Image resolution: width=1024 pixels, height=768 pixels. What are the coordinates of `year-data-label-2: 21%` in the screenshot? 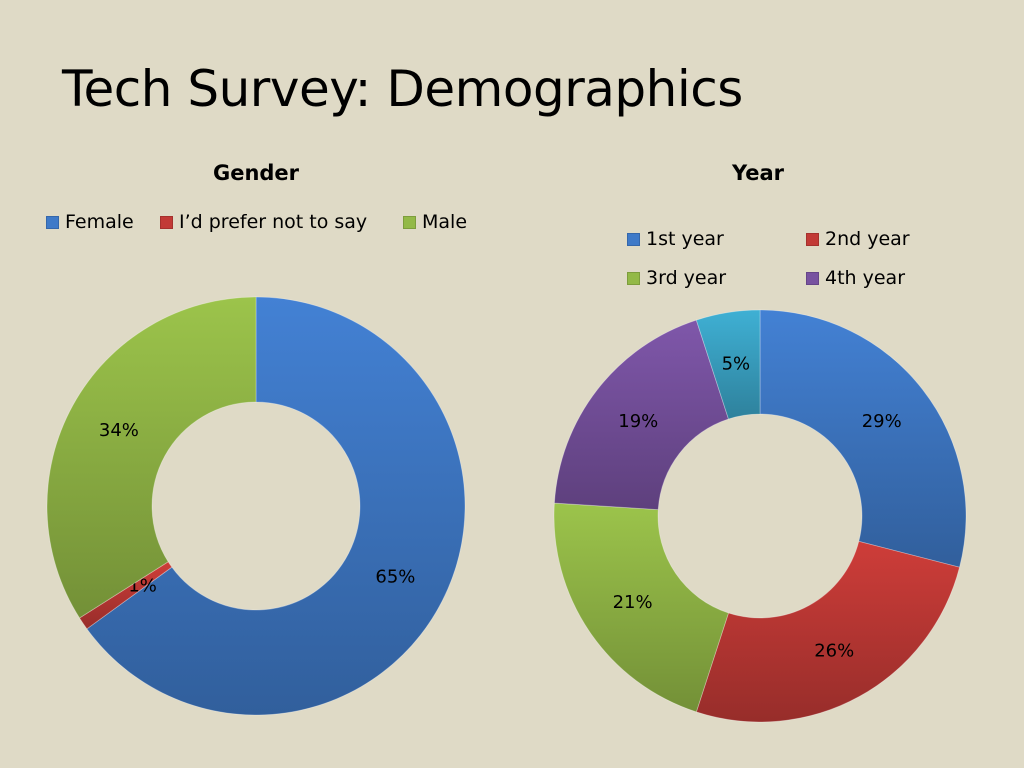 It's located at (633, 602).